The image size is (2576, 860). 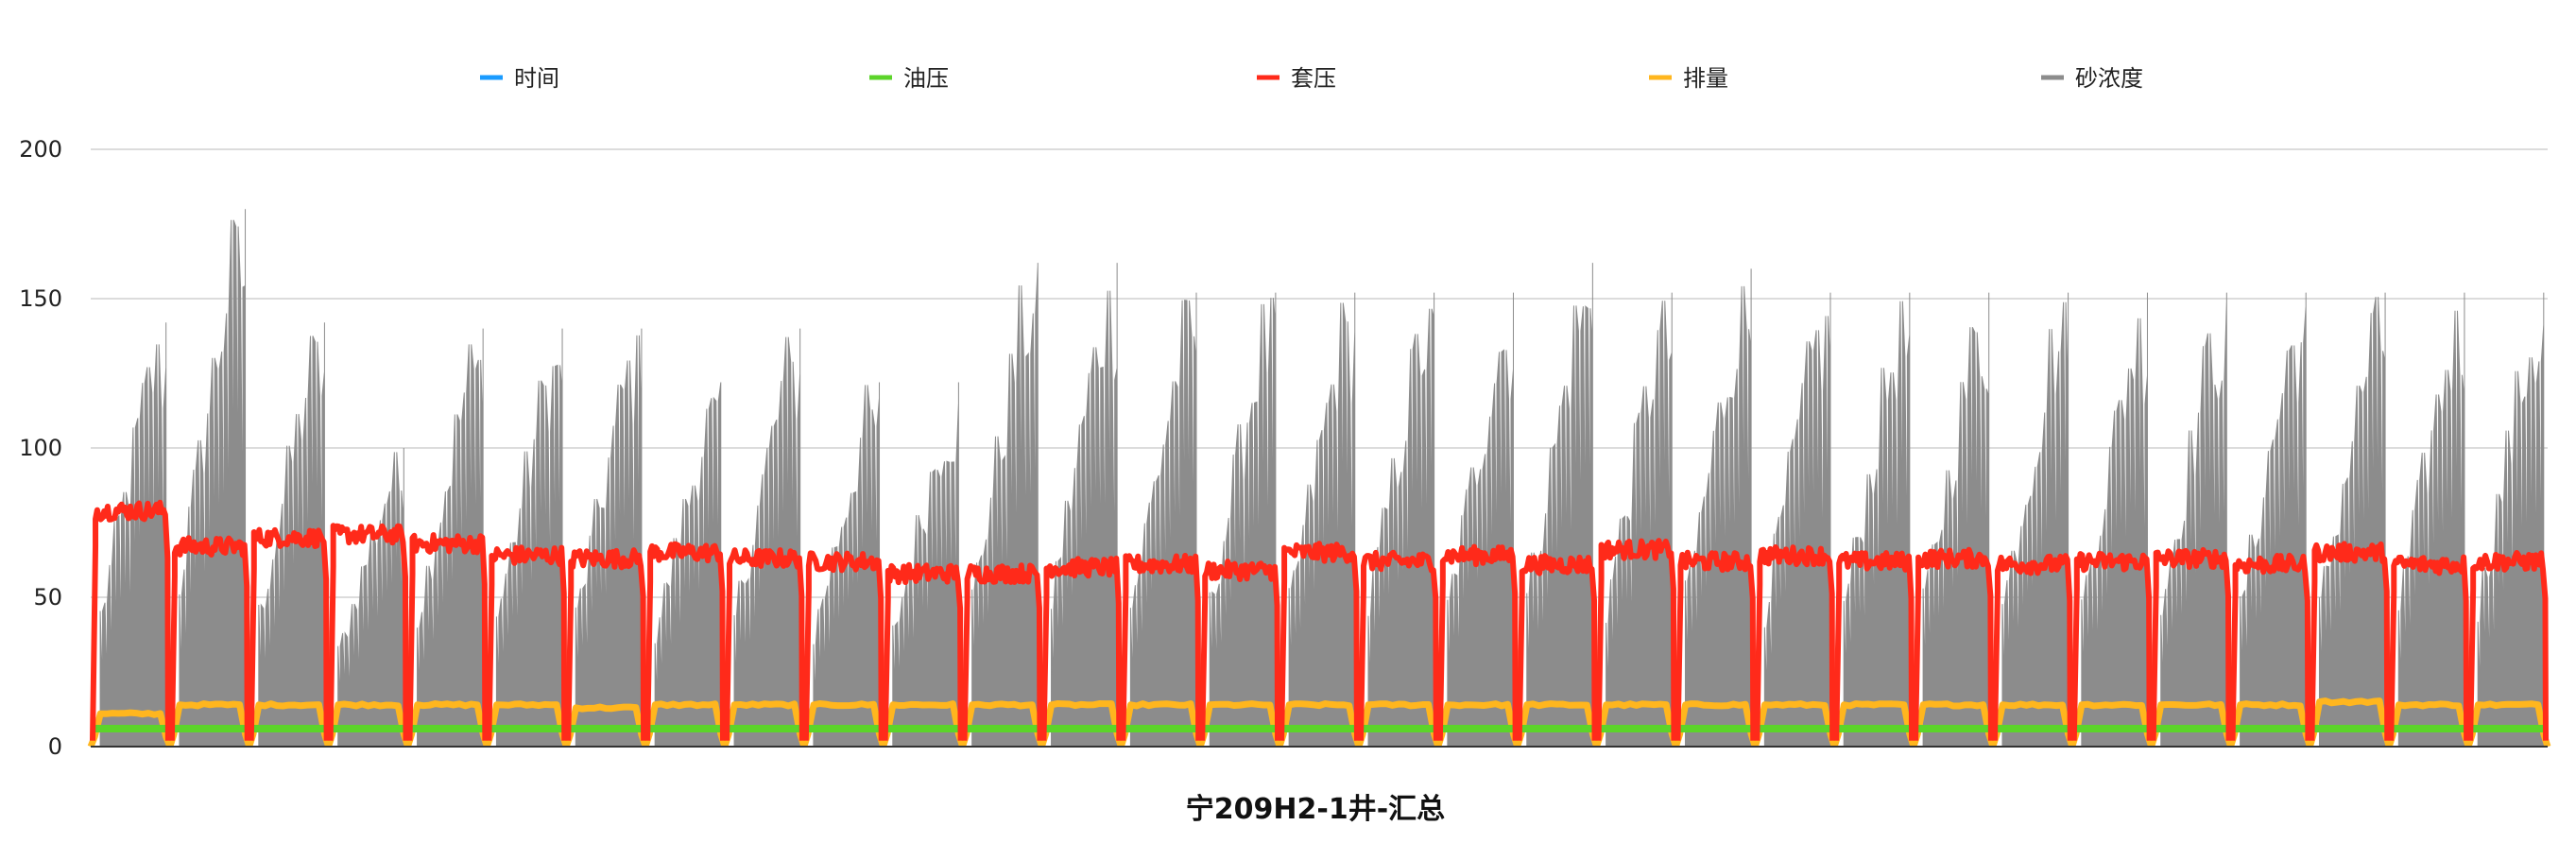 I want to click on legend-label: 油压, so click(x=926, y=79).